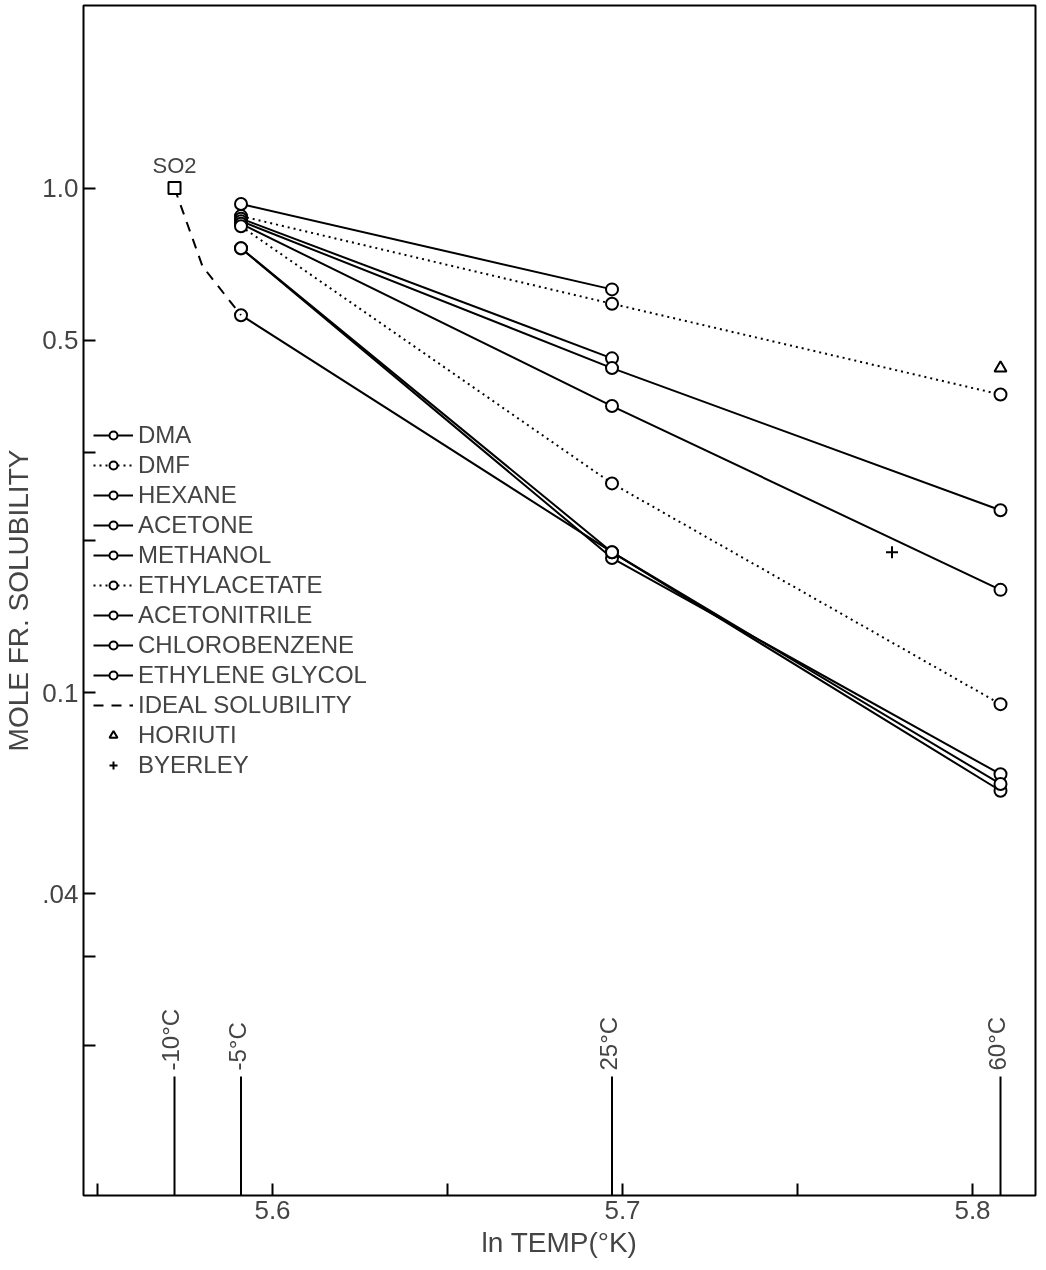 The image size is (1046, 1270). What do you see at coordinates (187, 495) in the screenshot?
I see `legend-label: HEXANE` at bounding box center [187, 495].